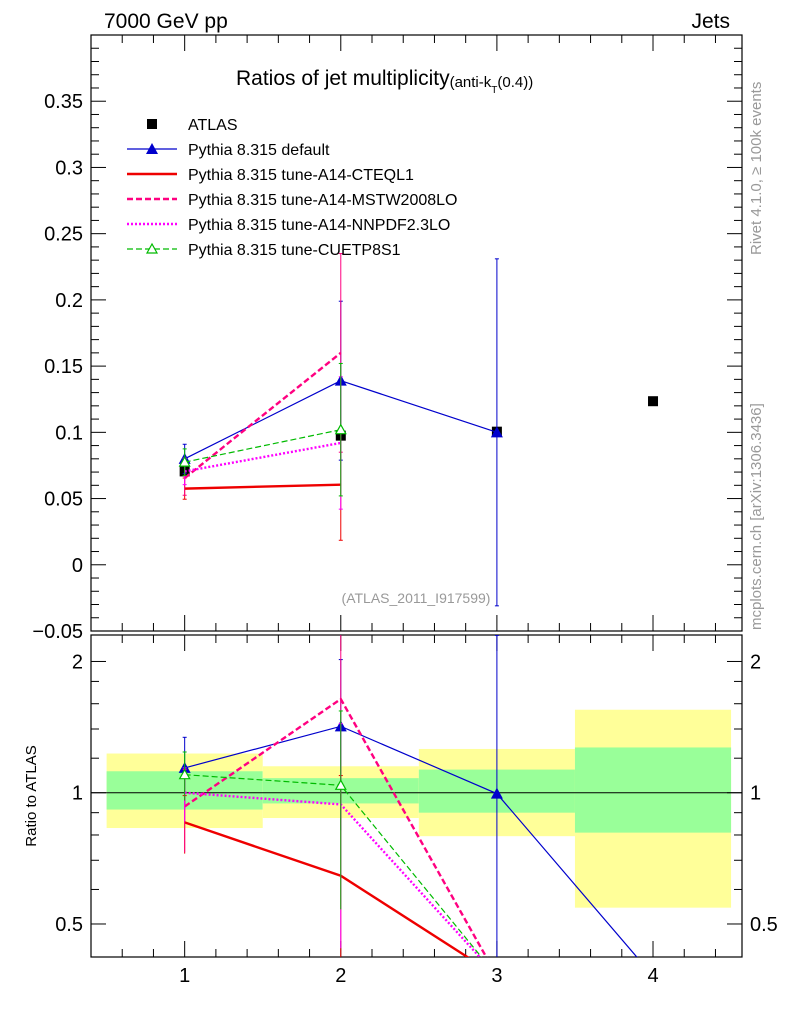  Describe the element at coordinates (301, 175) in the screenshot. I see `legend-label-cteql1: Pythia 8.315 tune-A14-CTEQL1` at that location.